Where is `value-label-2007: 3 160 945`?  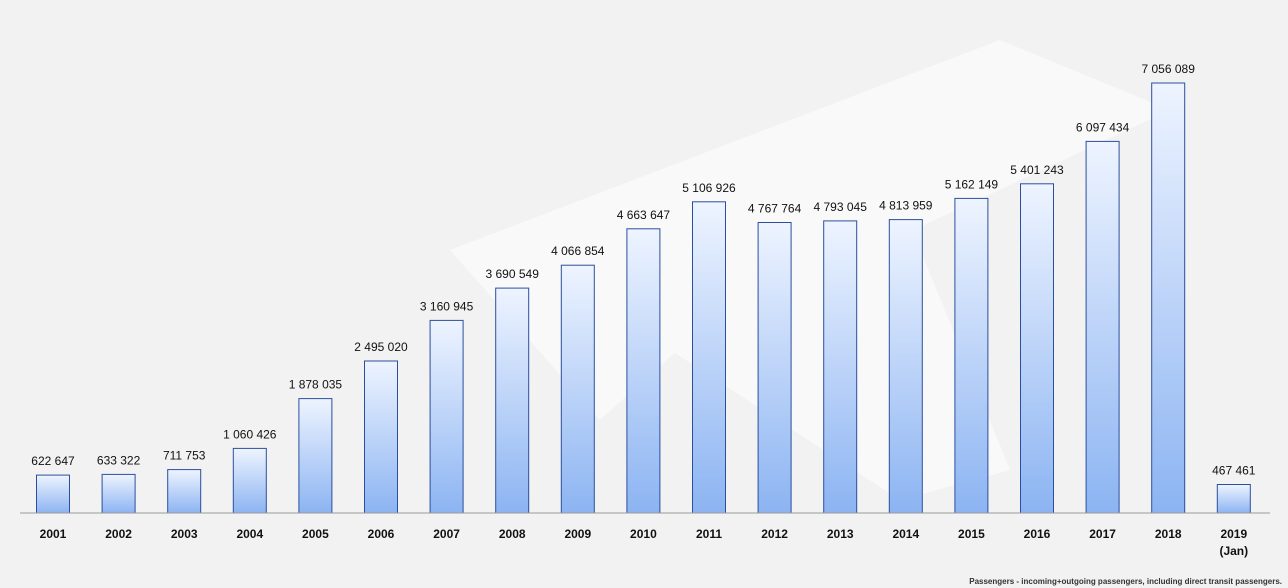
value-label-2007: 3 160 945 is located at coordinates (447, 306).